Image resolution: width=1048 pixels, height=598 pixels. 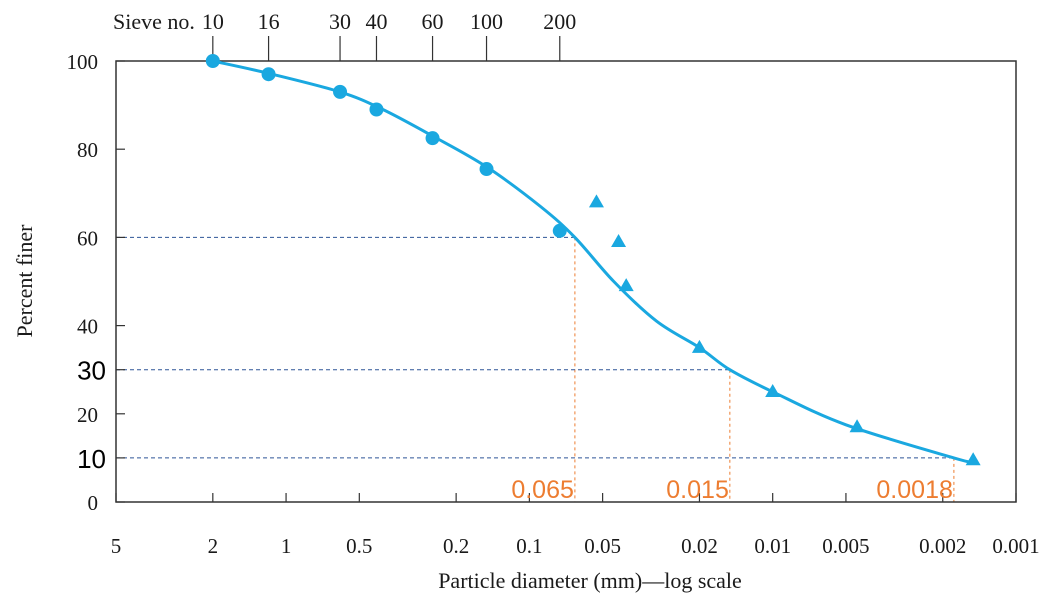 I want to click on sieve-tick-label: 40, so click(x=376, y=21).